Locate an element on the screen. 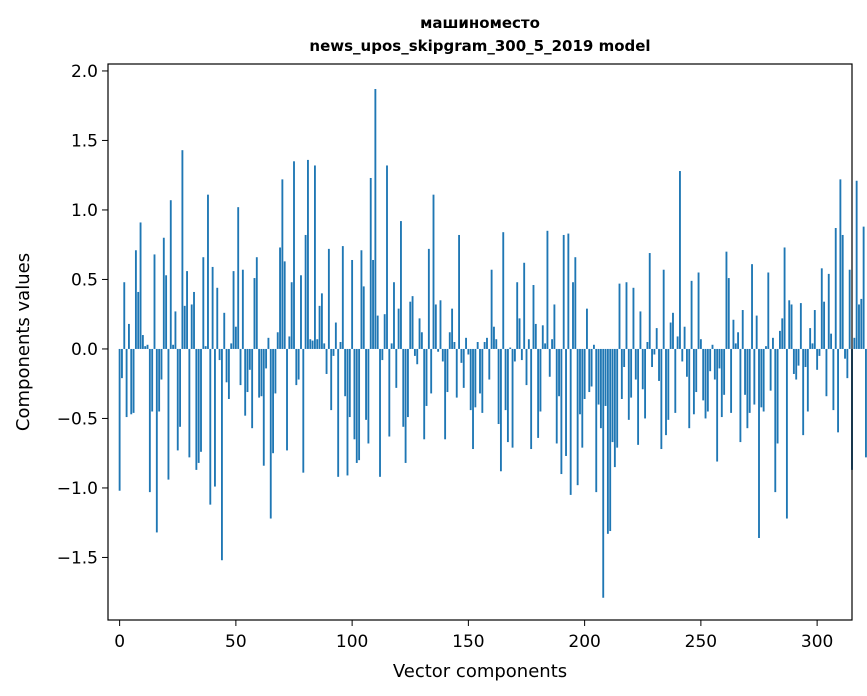 This screenshot has height=696, width=867. x-tick-label: 100 is located at coordinates (352, 642).